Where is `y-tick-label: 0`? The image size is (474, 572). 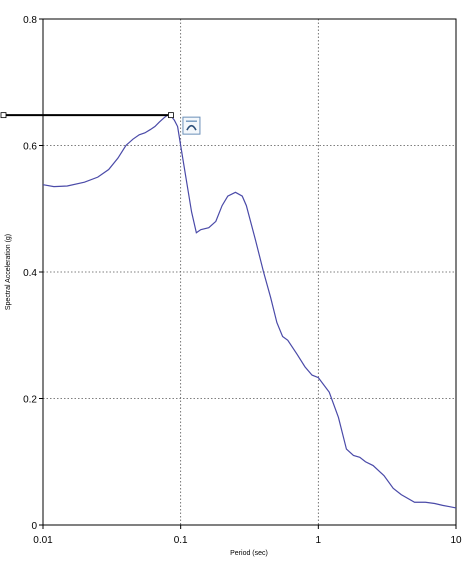 y-tick-label: 0 is located at coordinates (34, 526).